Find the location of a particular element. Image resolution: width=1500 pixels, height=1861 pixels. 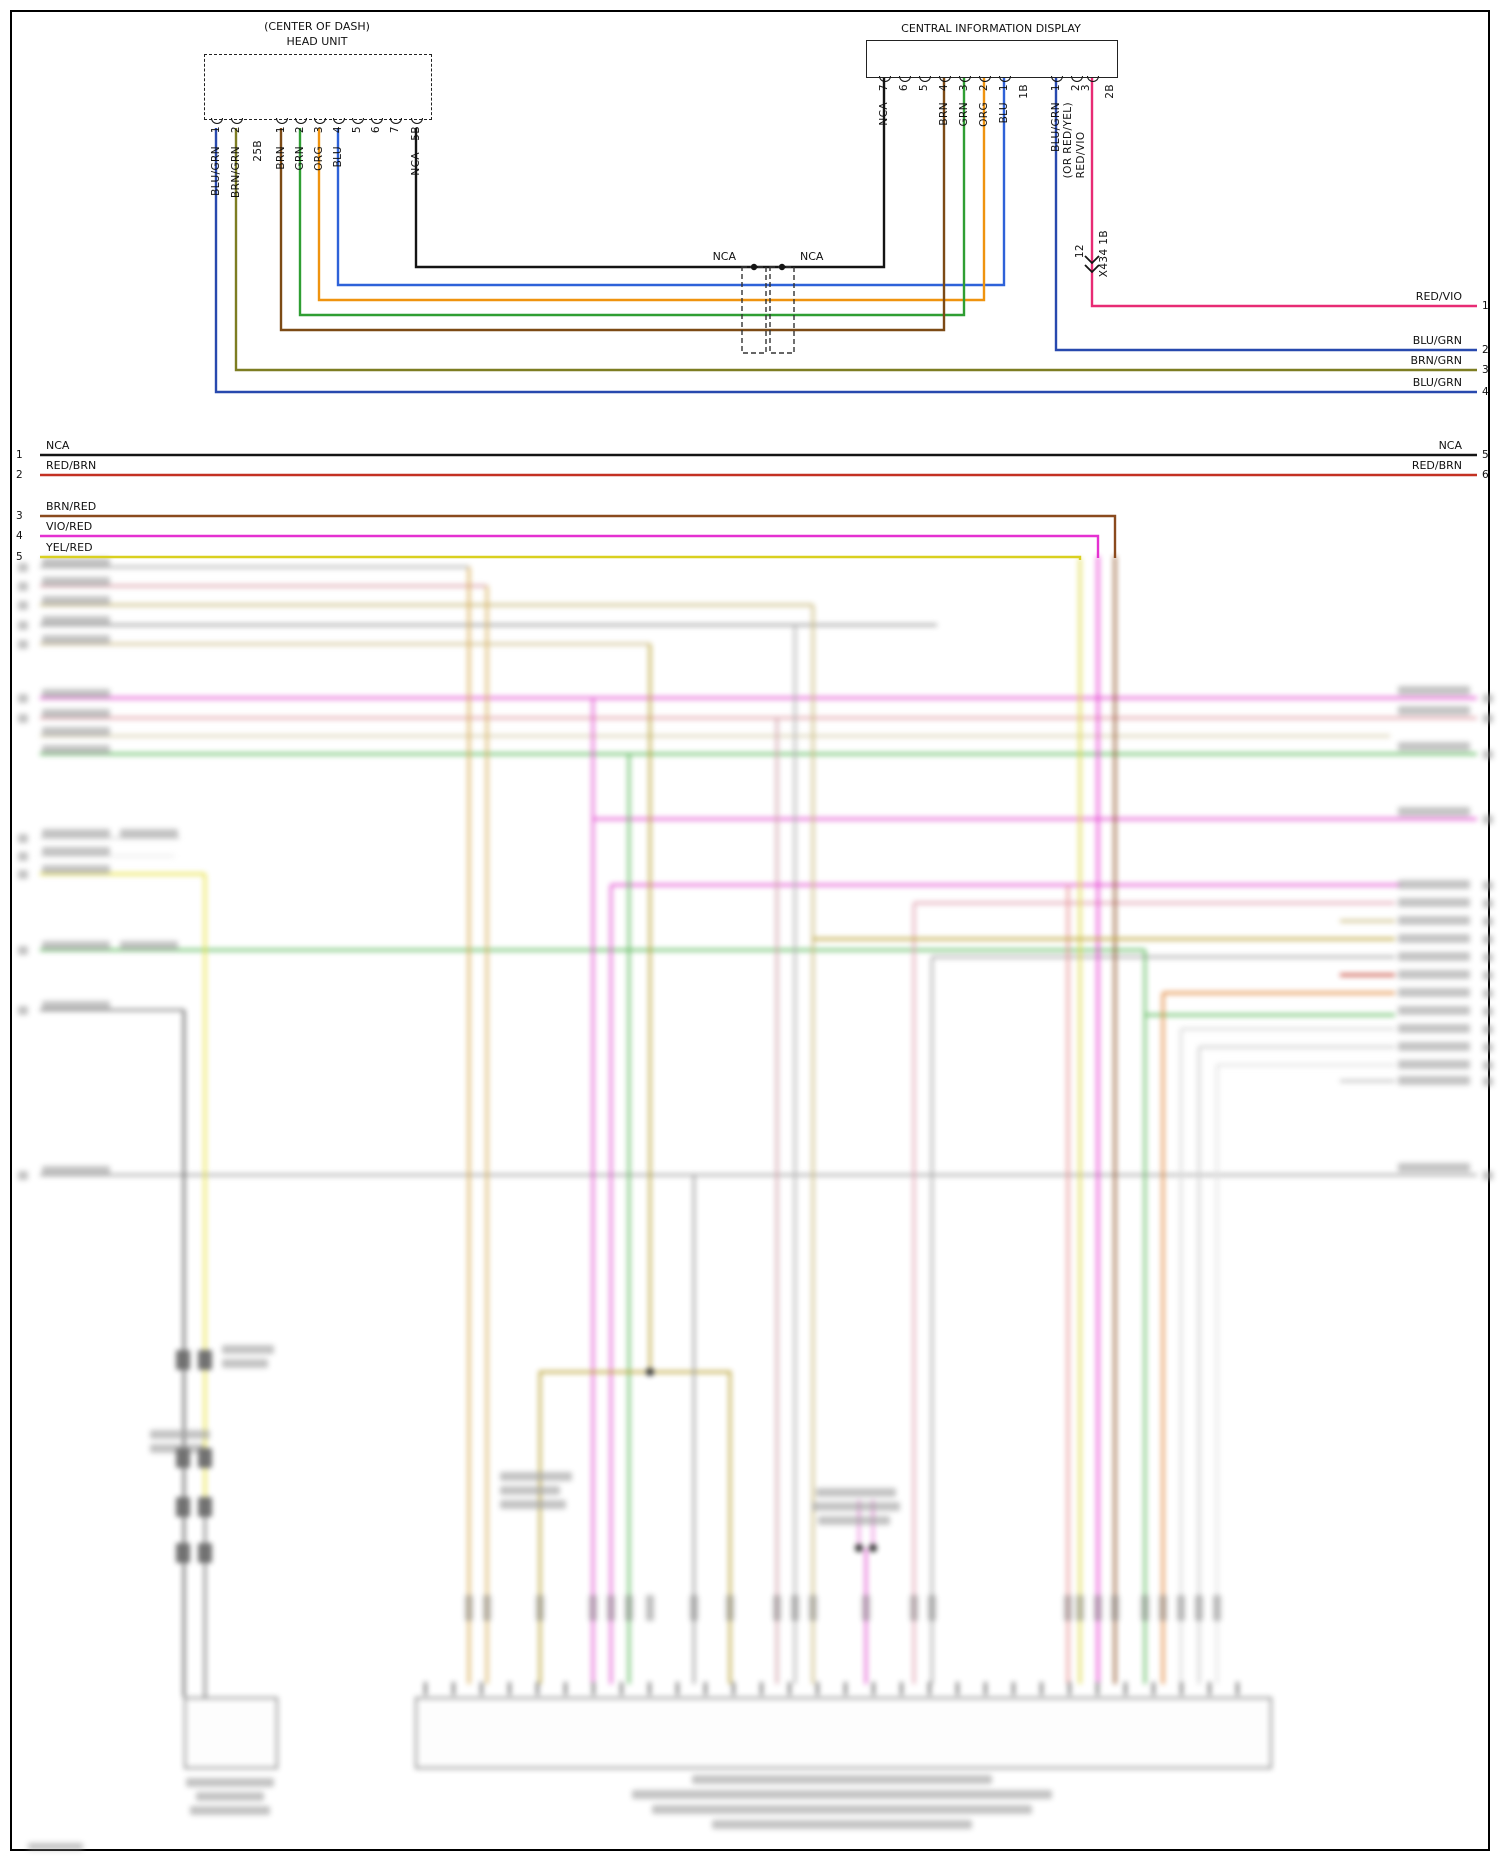

stub-label: RED/VIO is located at coordinates (1438, 296).